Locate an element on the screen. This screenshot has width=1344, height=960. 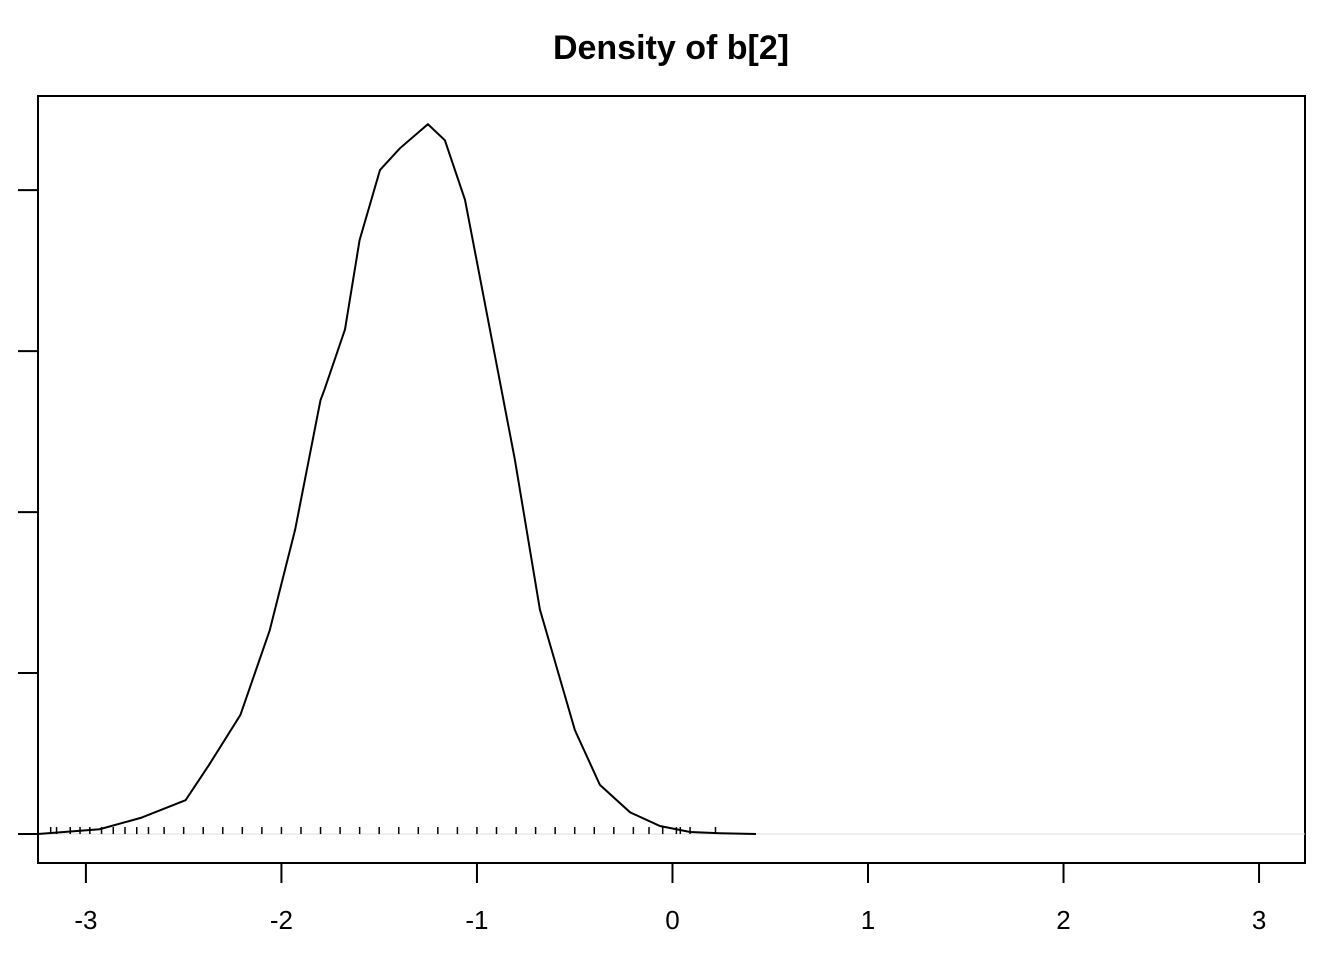
x-tick-label: 3 is located at coordinates (1259, 920).